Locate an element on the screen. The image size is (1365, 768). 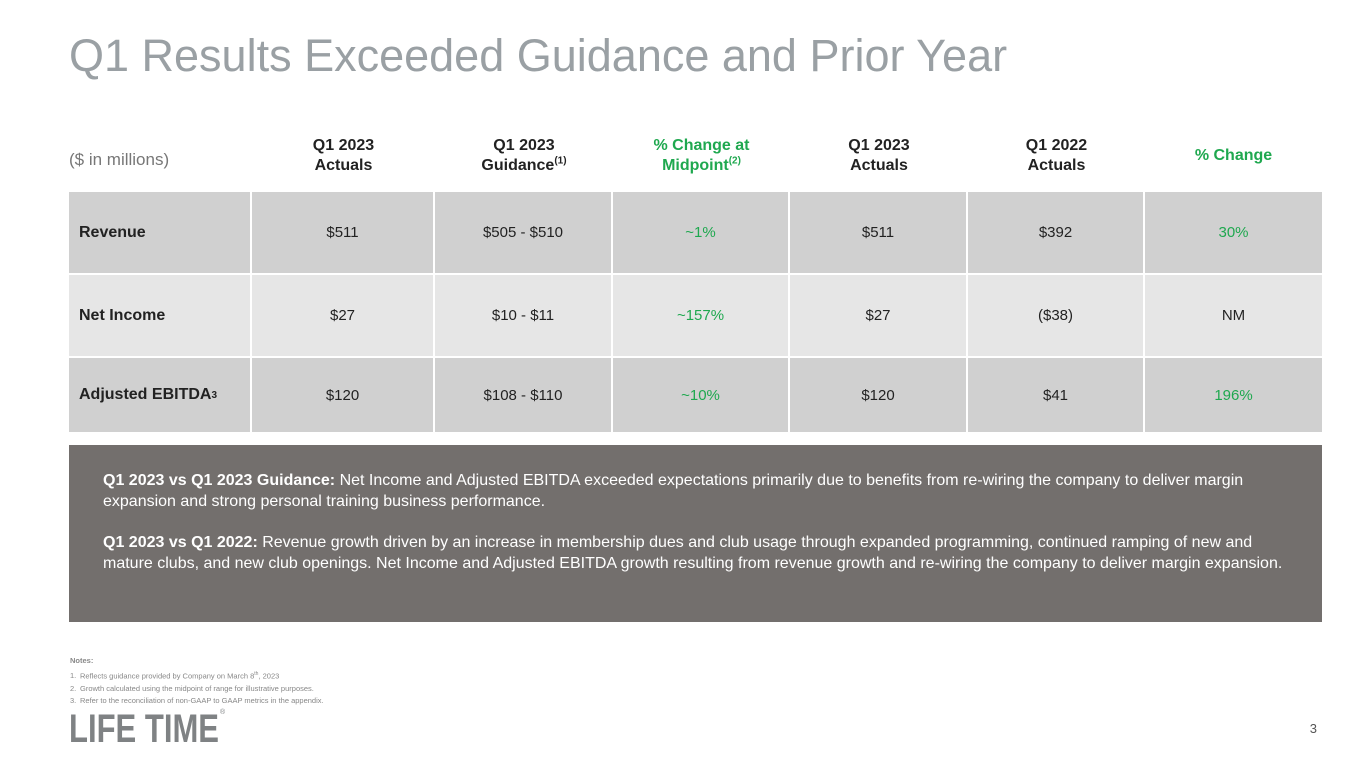
column-header-line1: Q1 2022 is located at coordinates (1056, 145).